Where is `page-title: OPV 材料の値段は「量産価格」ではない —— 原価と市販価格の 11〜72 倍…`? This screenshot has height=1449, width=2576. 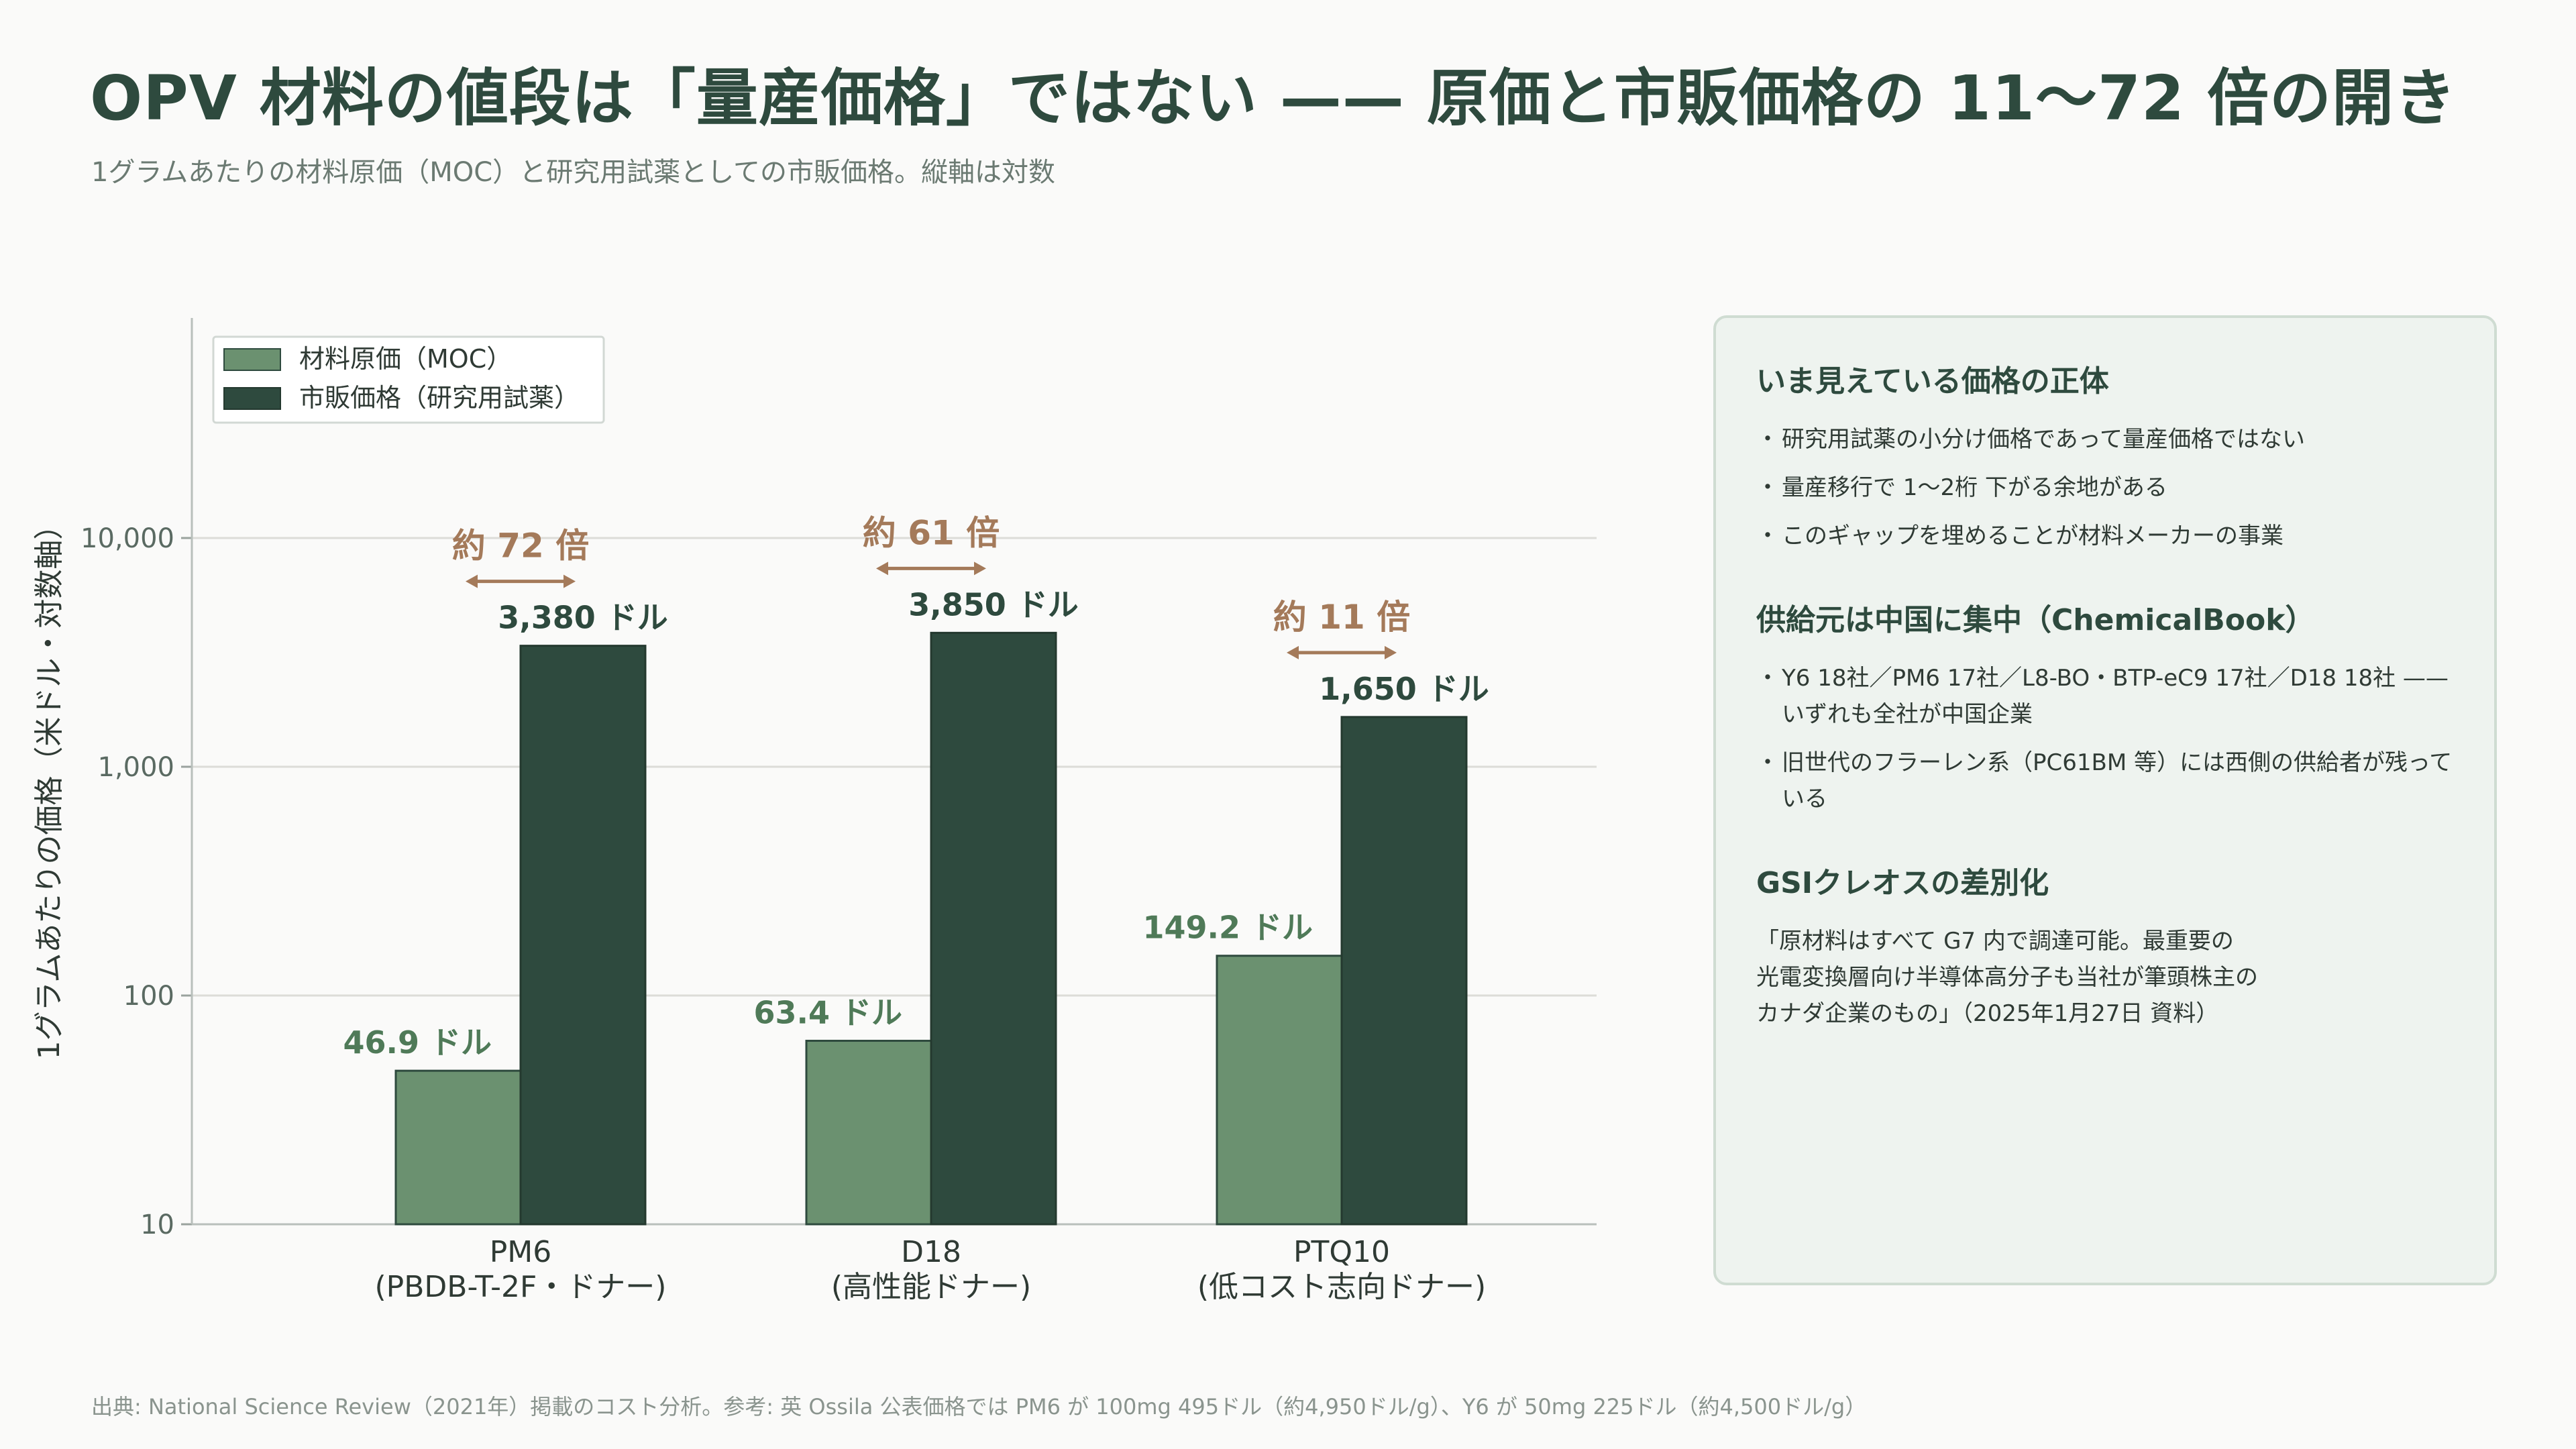
page-title: OPV 材料の値段は「量産価格」ではない —— 原価と市販価格の 11〜72 倍… is located at coordinates (1273, 98).